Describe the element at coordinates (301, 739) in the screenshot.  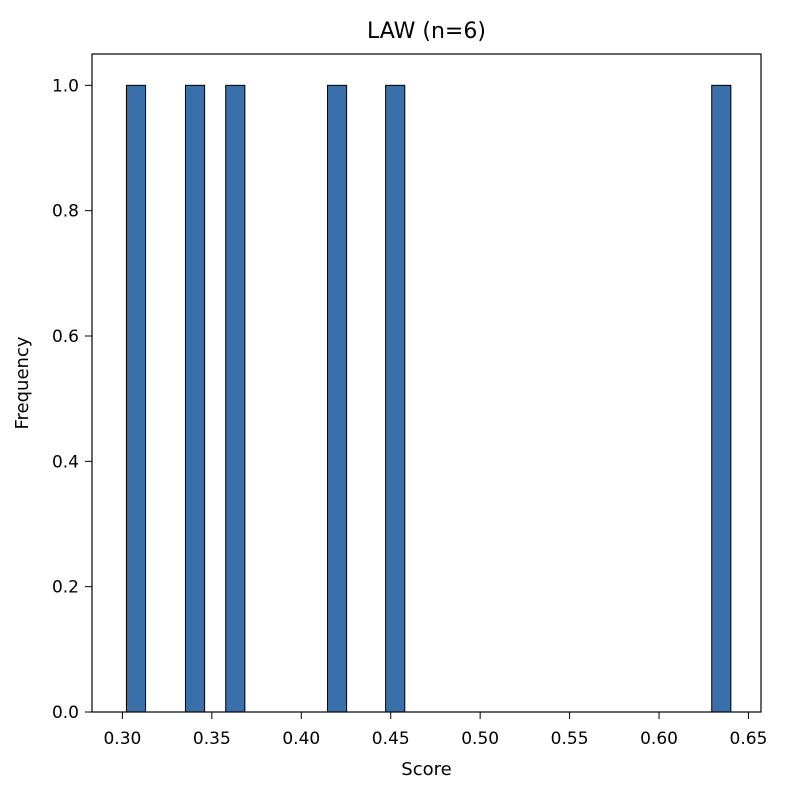
I see `x-tick-label: 0.40` at that location.